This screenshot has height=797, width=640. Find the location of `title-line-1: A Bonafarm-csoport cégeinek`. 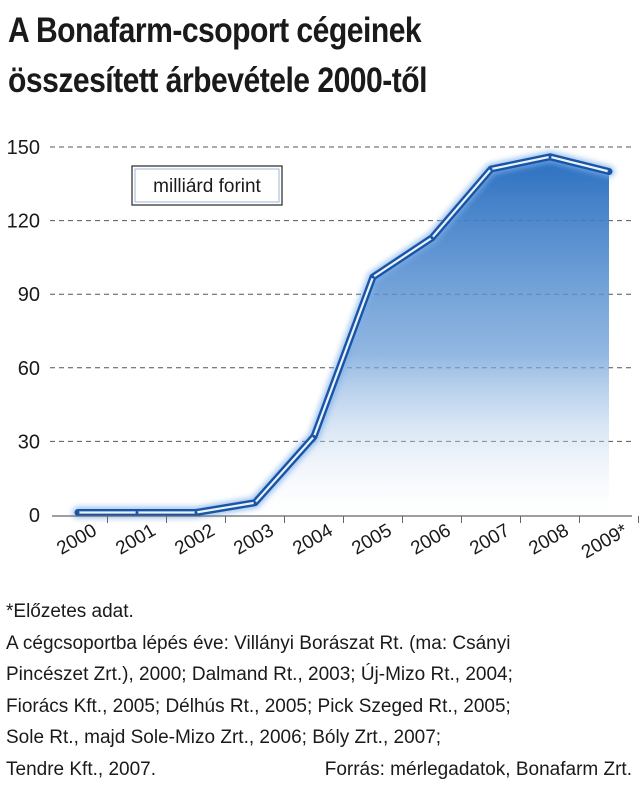

title-line-1: A Bonafarm-csoport cégeinek is located at coordinates (215, 30).